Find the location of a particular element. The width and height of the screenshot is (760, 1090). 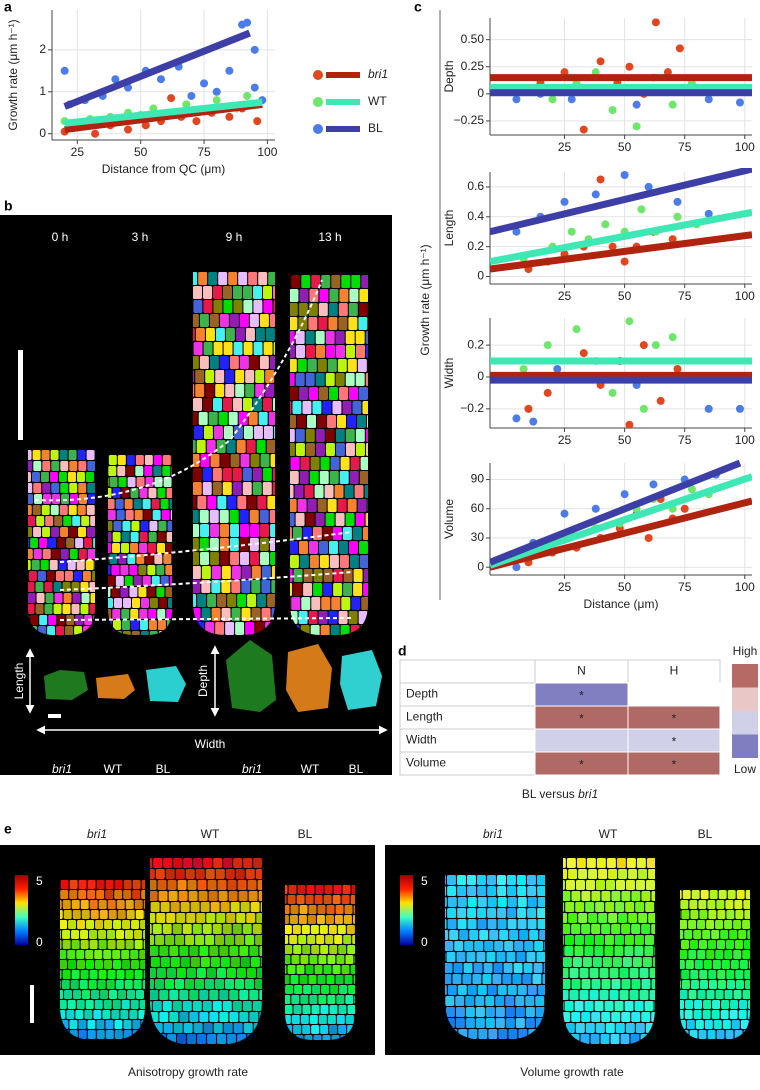

y-tick-label: 90 is located at coordinates (478, 479).